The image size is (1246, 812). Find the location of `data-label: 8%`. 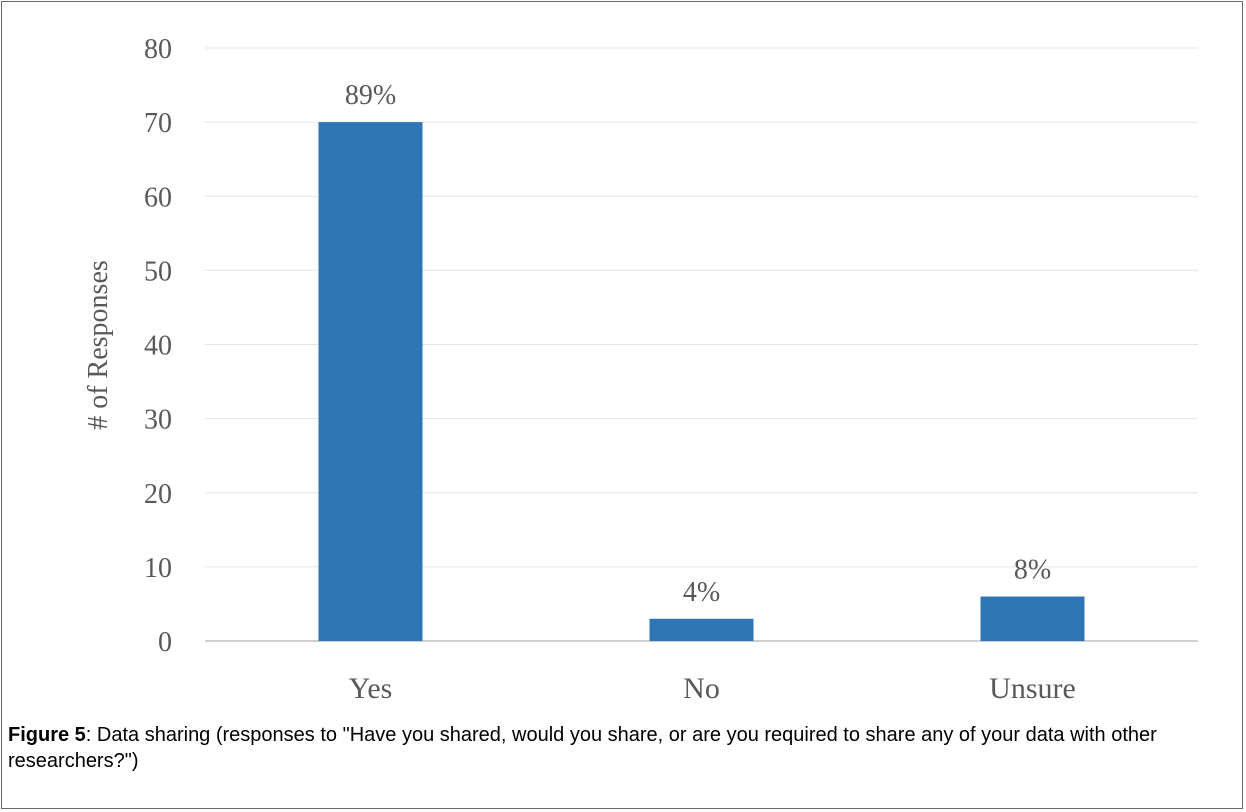

data-label: 8% is located at coordinates (1032, 570).